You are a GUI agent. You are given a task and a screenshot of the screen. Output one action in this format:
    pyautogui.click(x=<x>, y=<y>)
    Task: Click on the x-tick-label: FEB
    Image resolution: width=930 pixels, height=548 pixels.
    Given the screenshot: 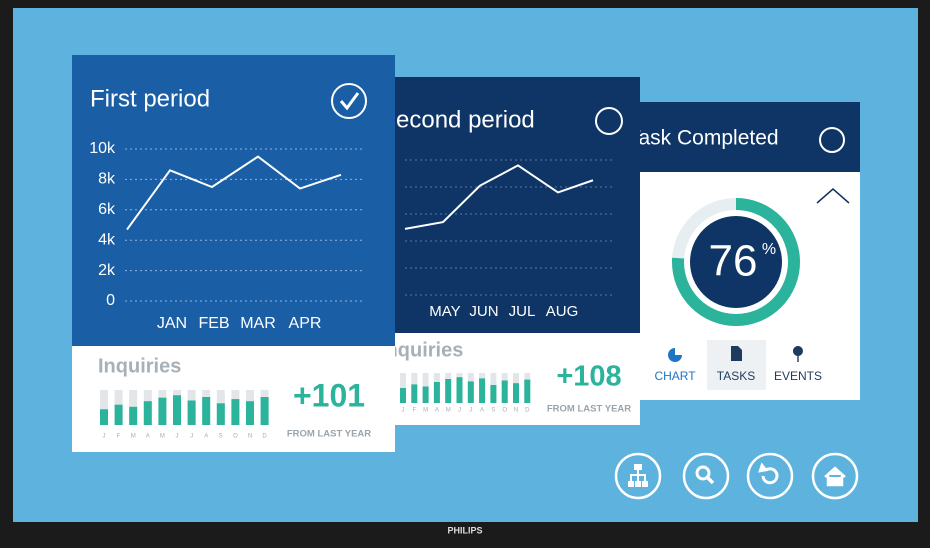 What is the action you would take?
    pyautogui.click(x=213, y=323)
    